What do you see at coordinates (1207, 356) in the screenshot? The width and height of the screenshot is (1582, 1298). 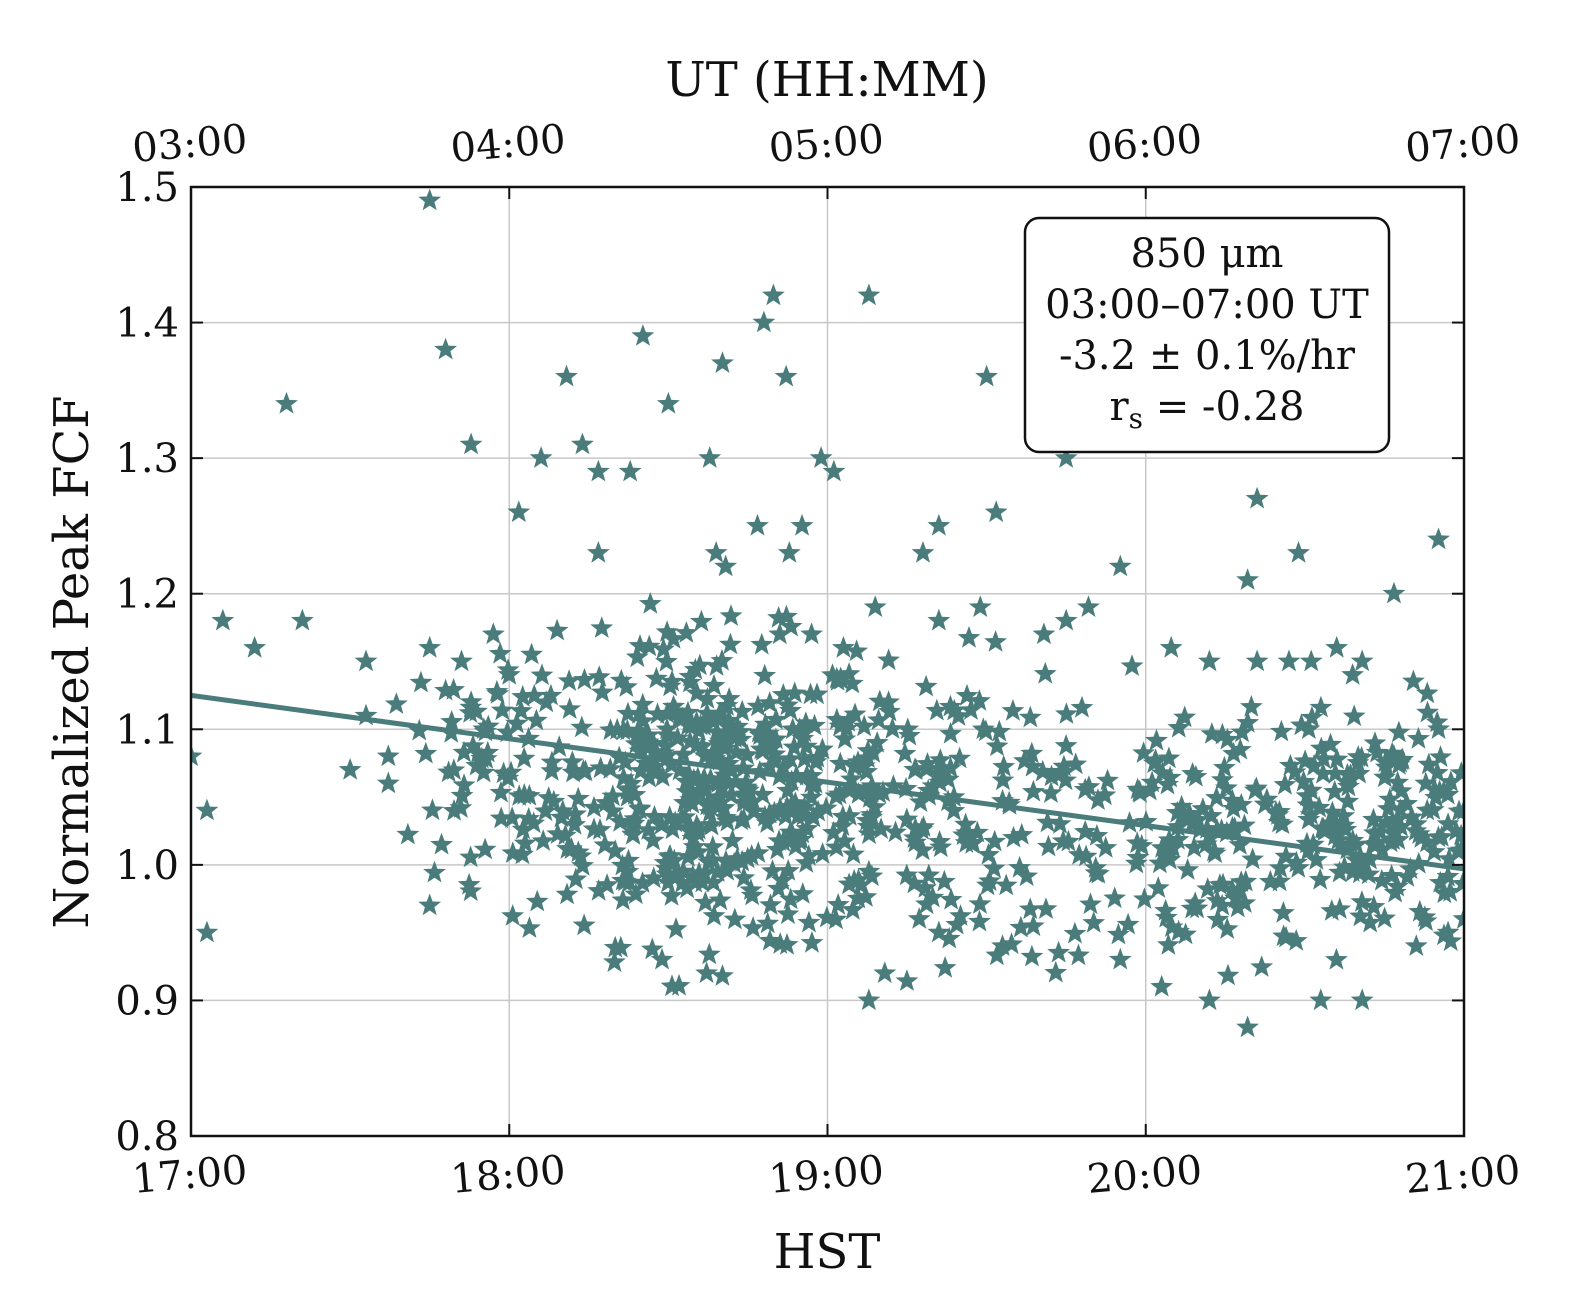 I see `annotation-slope: -3.2 ± 0.1%/hr` at bounding box center [1207, 356].